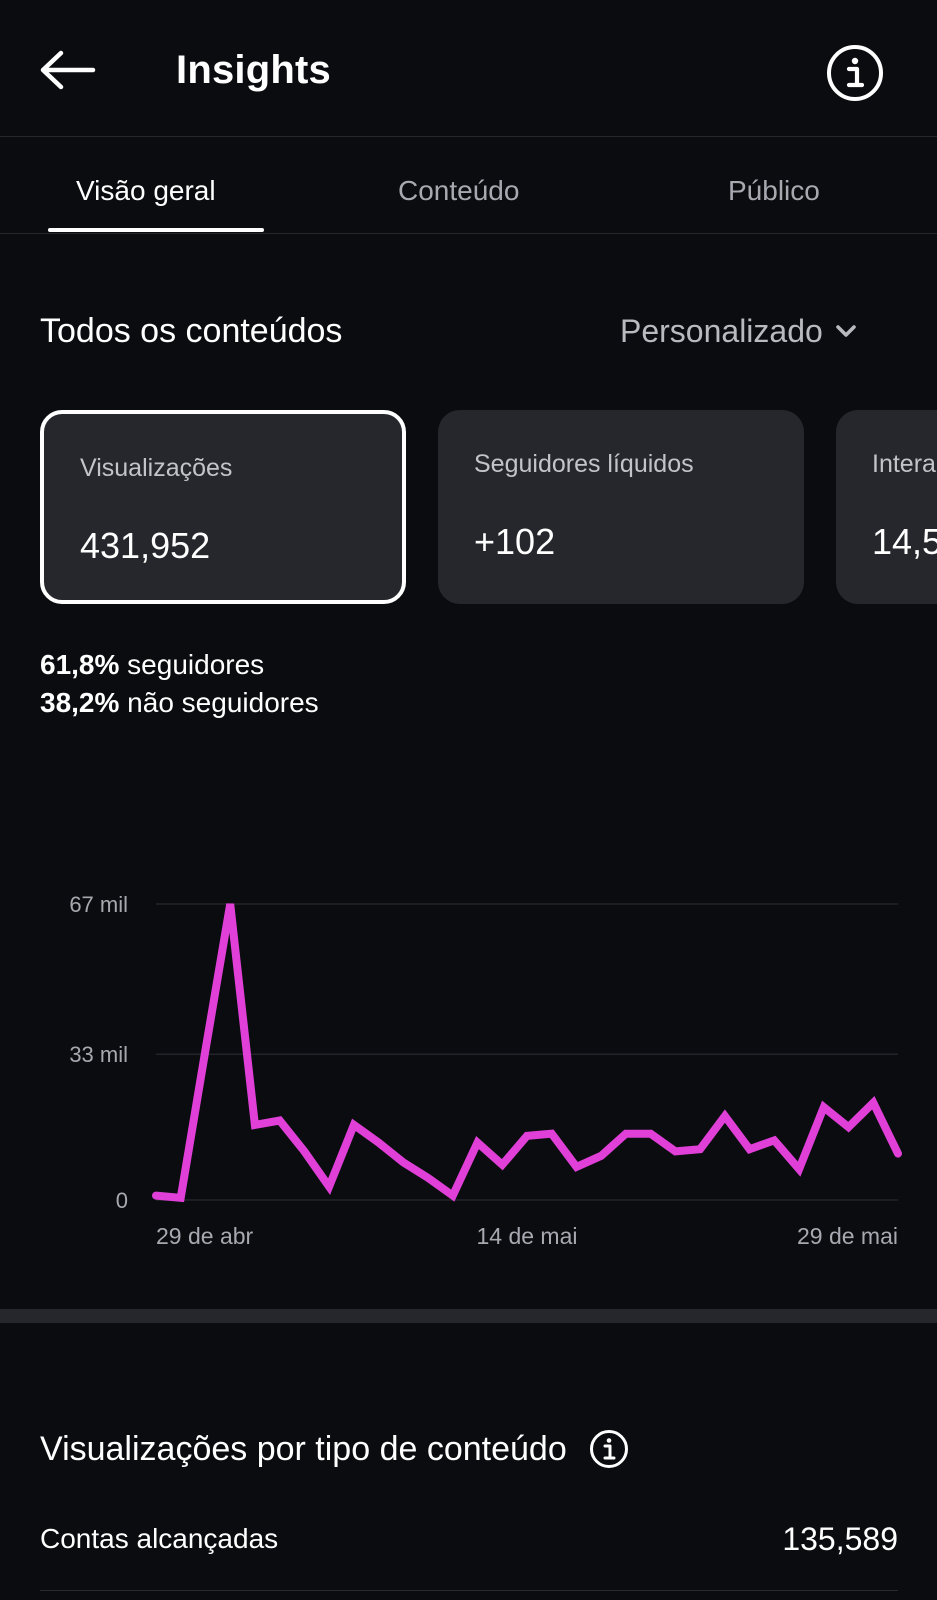 This screenshot has height=1600, width=937. I want to click on page-title: Insights, so click(253, 70).